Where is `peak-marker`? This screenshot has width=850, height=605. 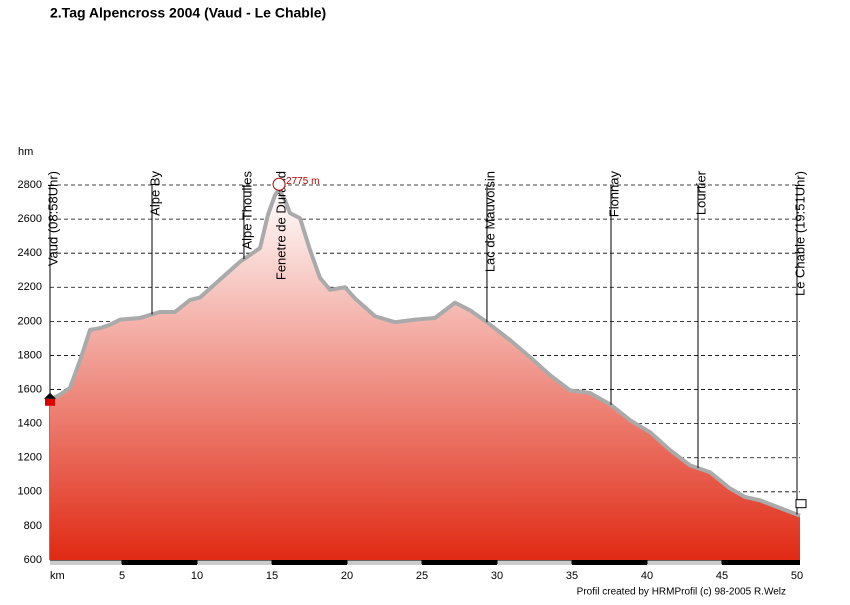
peak-marker is located at coordinates (279, 184).